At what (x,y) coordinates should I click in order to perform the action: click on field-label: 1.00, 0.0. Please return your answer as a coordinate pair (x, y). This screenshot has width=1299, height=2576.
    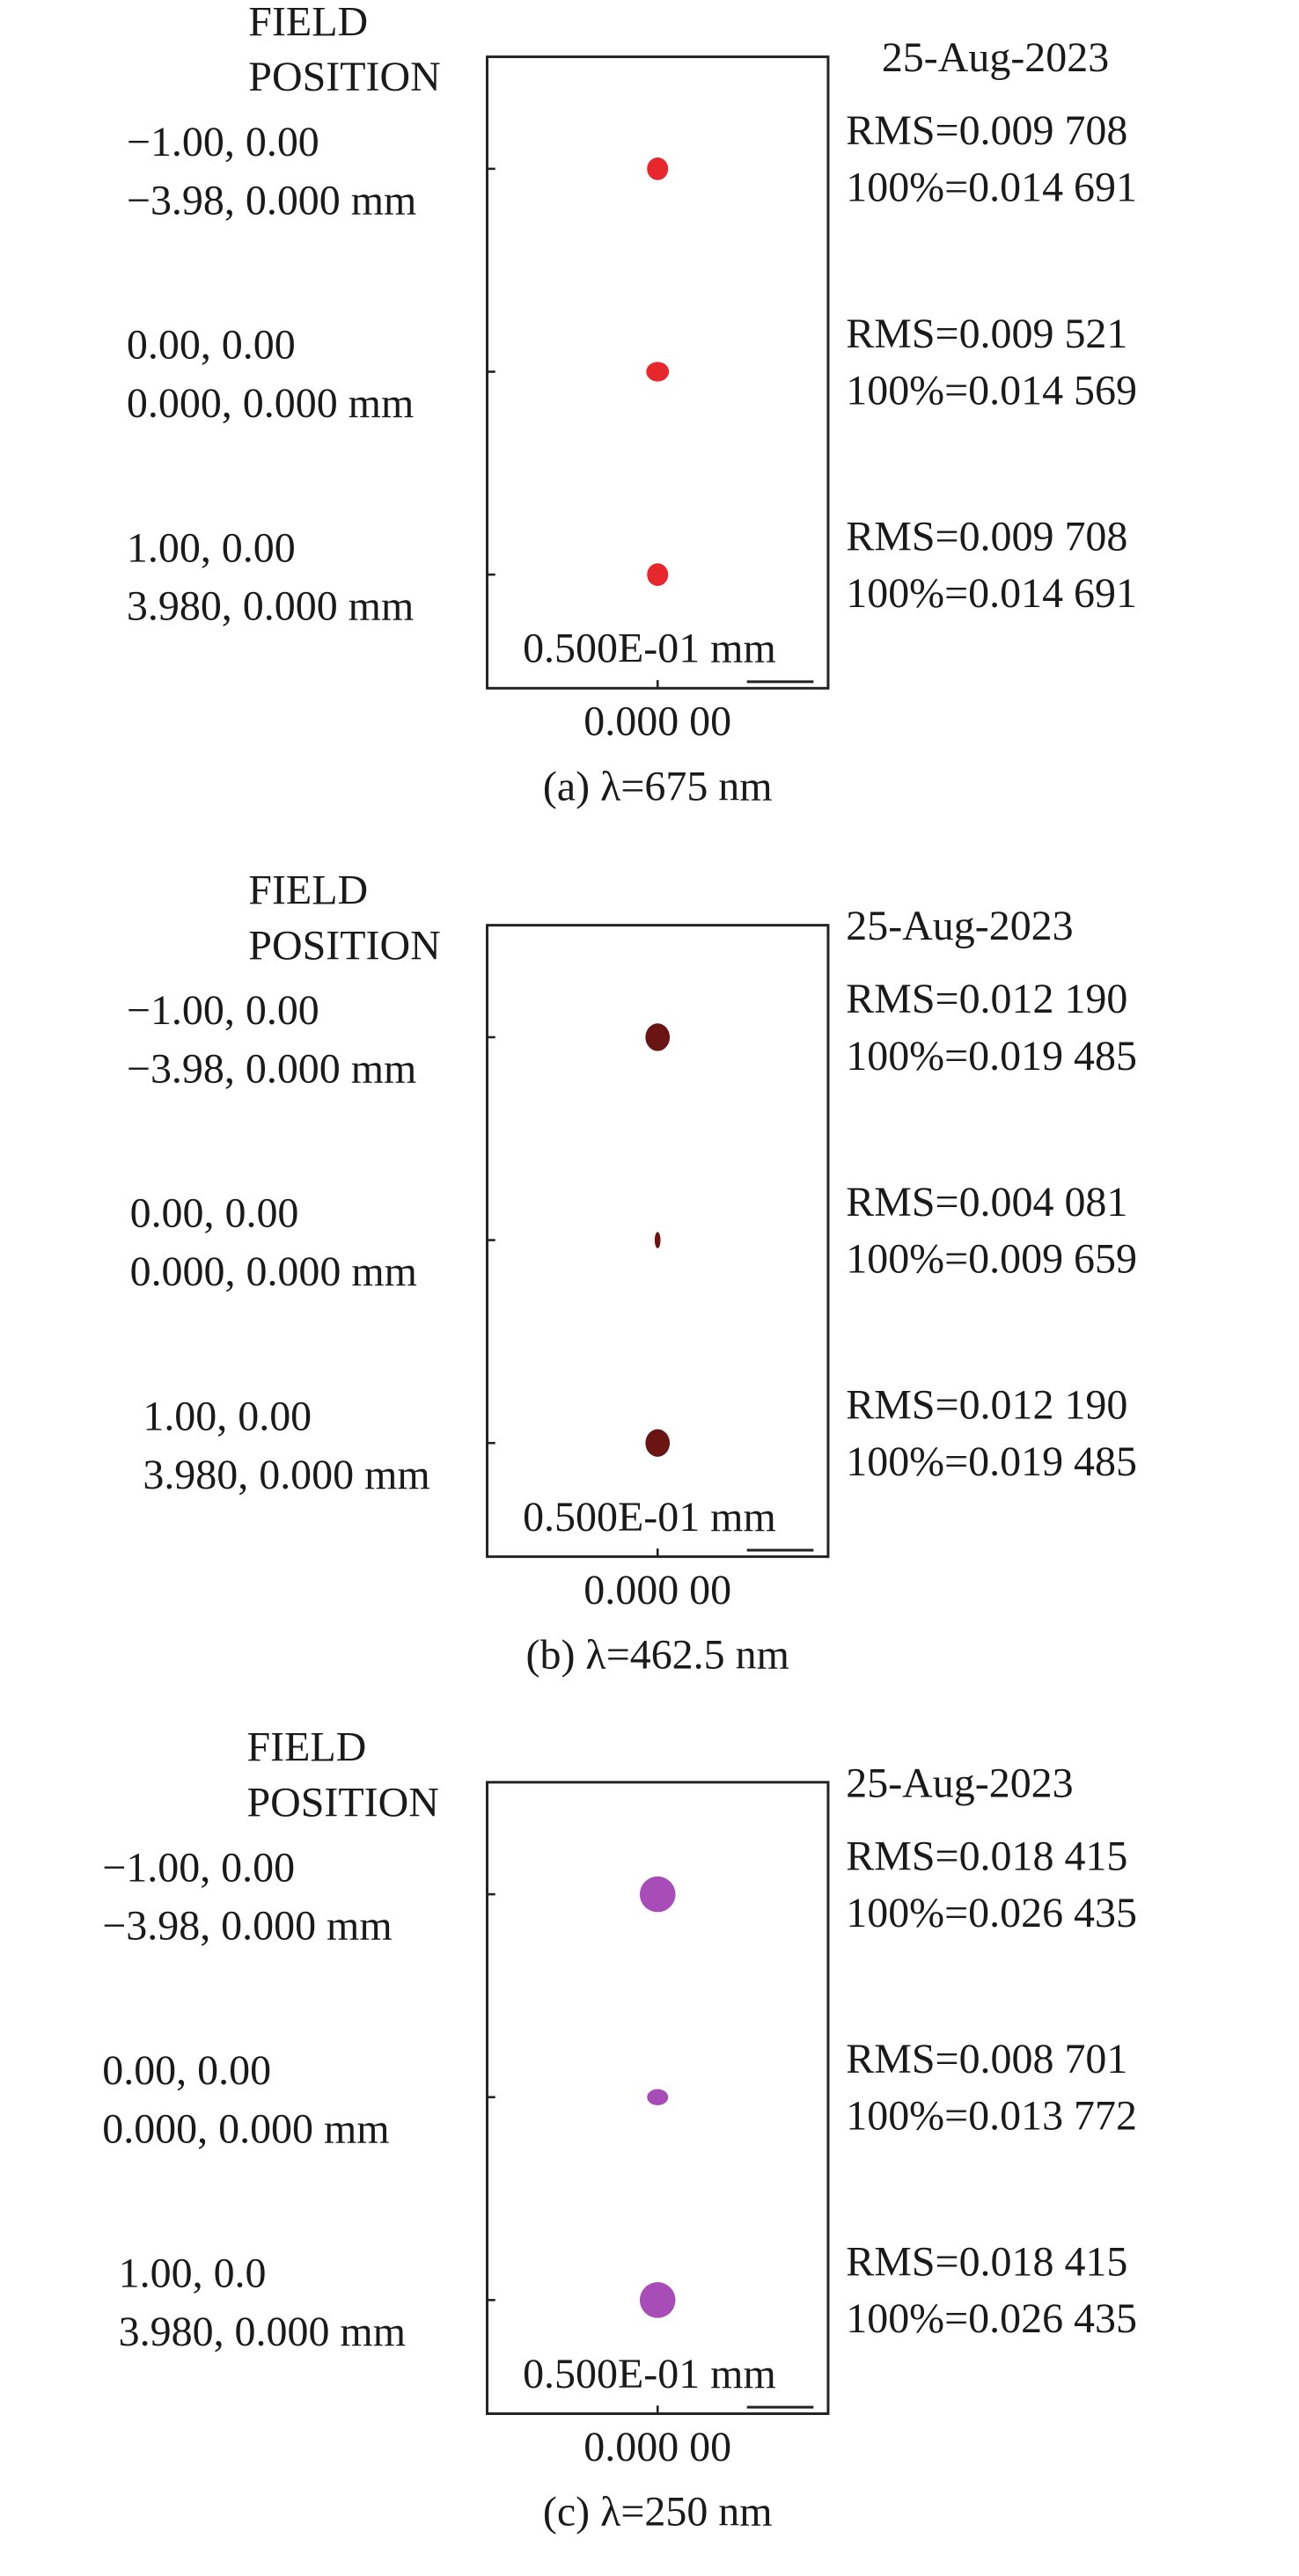
    Looking at the image, I should click on (193, 2273).